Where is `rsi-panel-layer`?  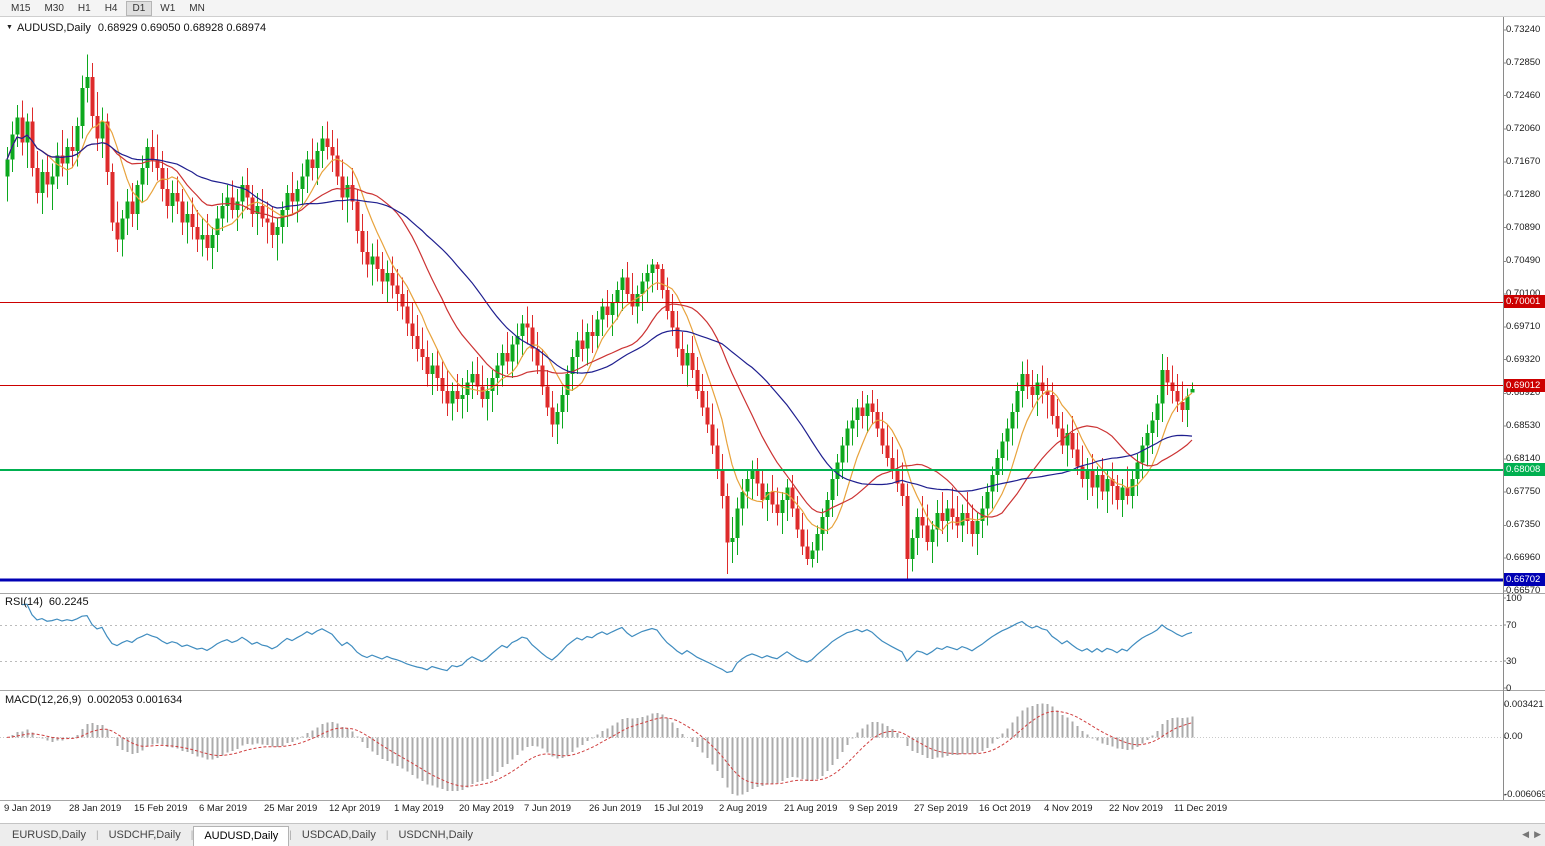
rsi-panel-layer is located at coordinates (751, 638).